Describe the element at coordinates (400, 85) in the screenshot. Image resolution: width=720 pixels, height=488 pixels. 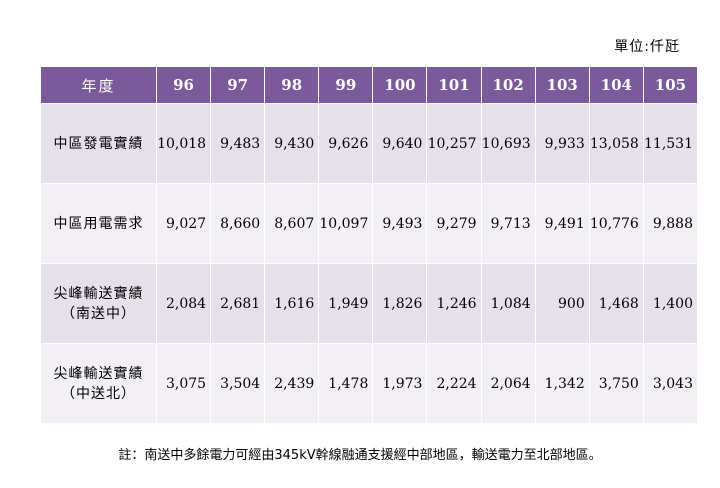
I see `header-year: 100` at that location.